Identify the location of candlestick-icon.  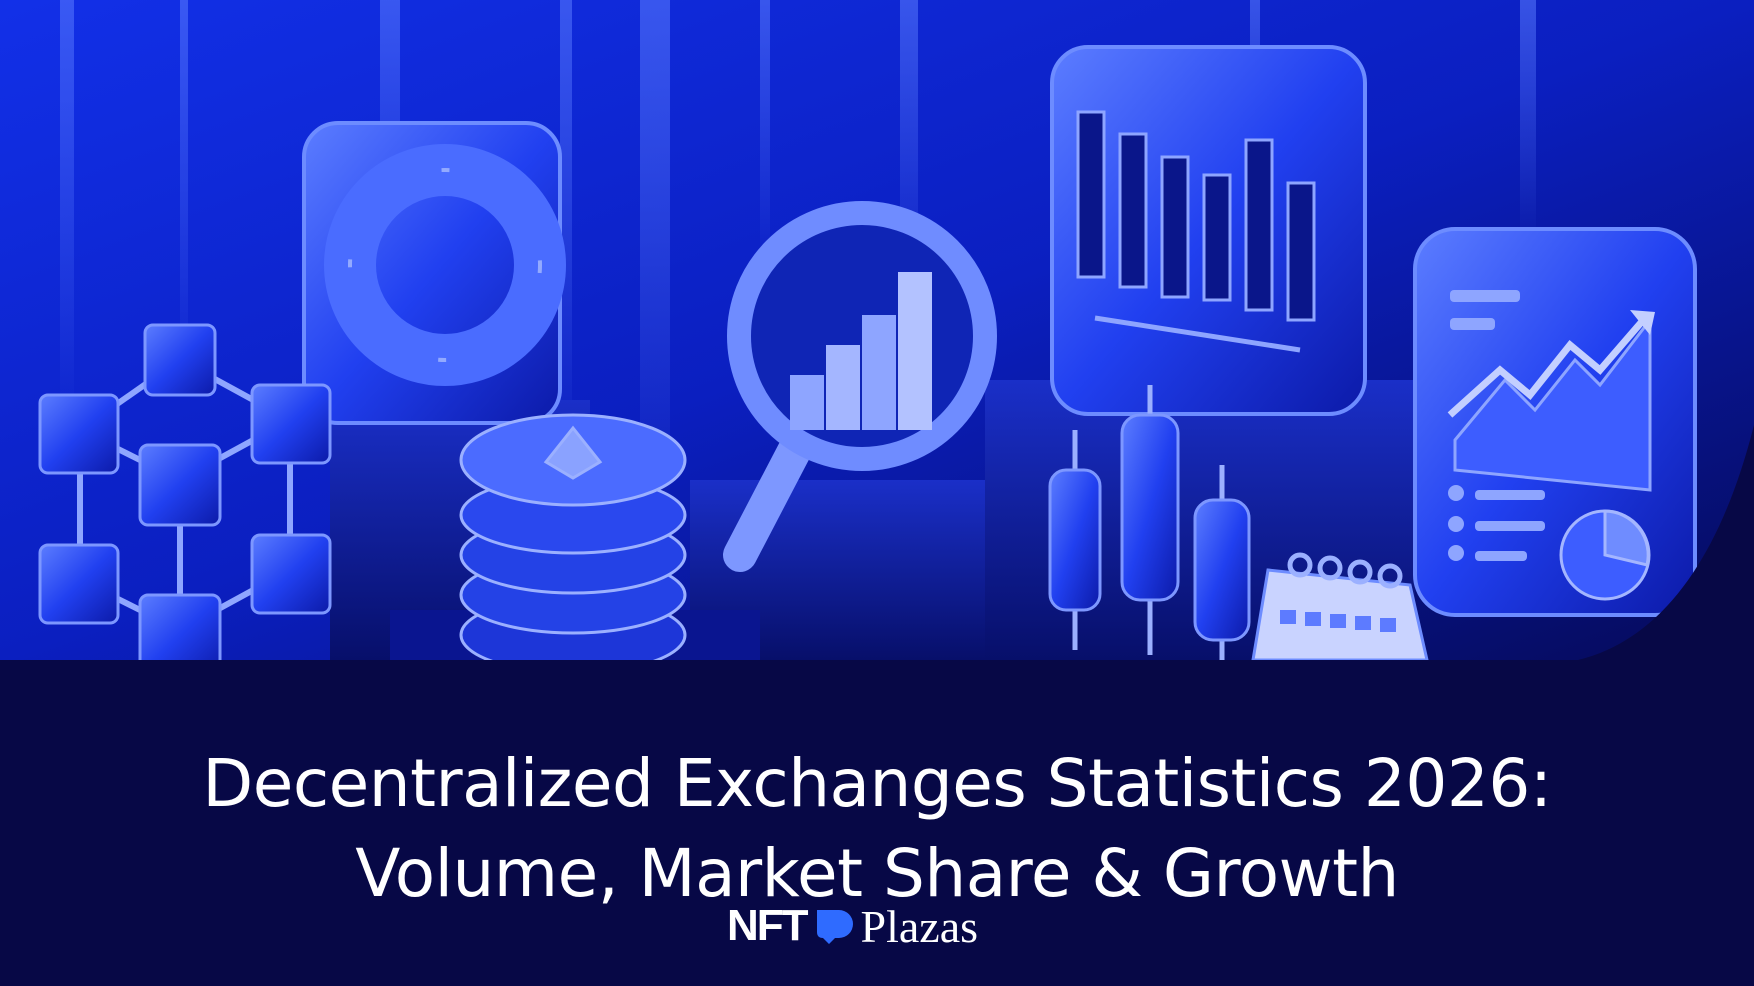
(1149, 522).